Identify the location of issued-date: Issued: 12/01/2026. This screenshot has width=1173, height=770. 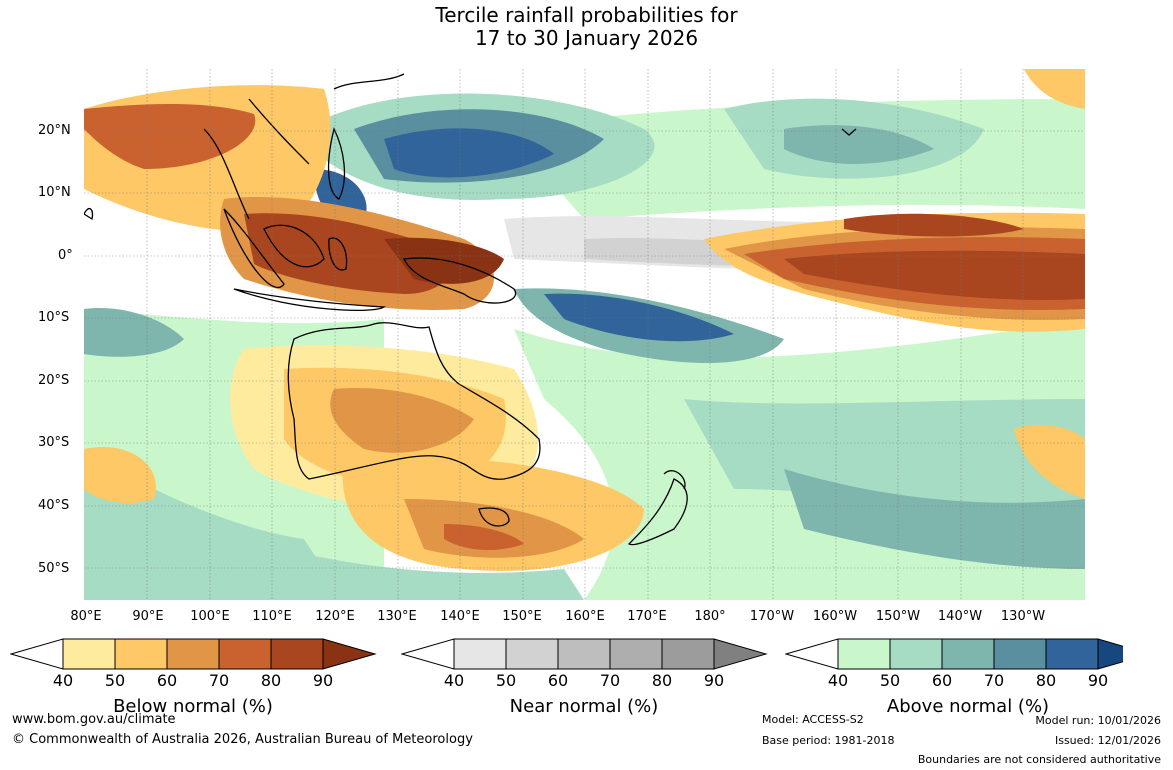
(1107, 740).